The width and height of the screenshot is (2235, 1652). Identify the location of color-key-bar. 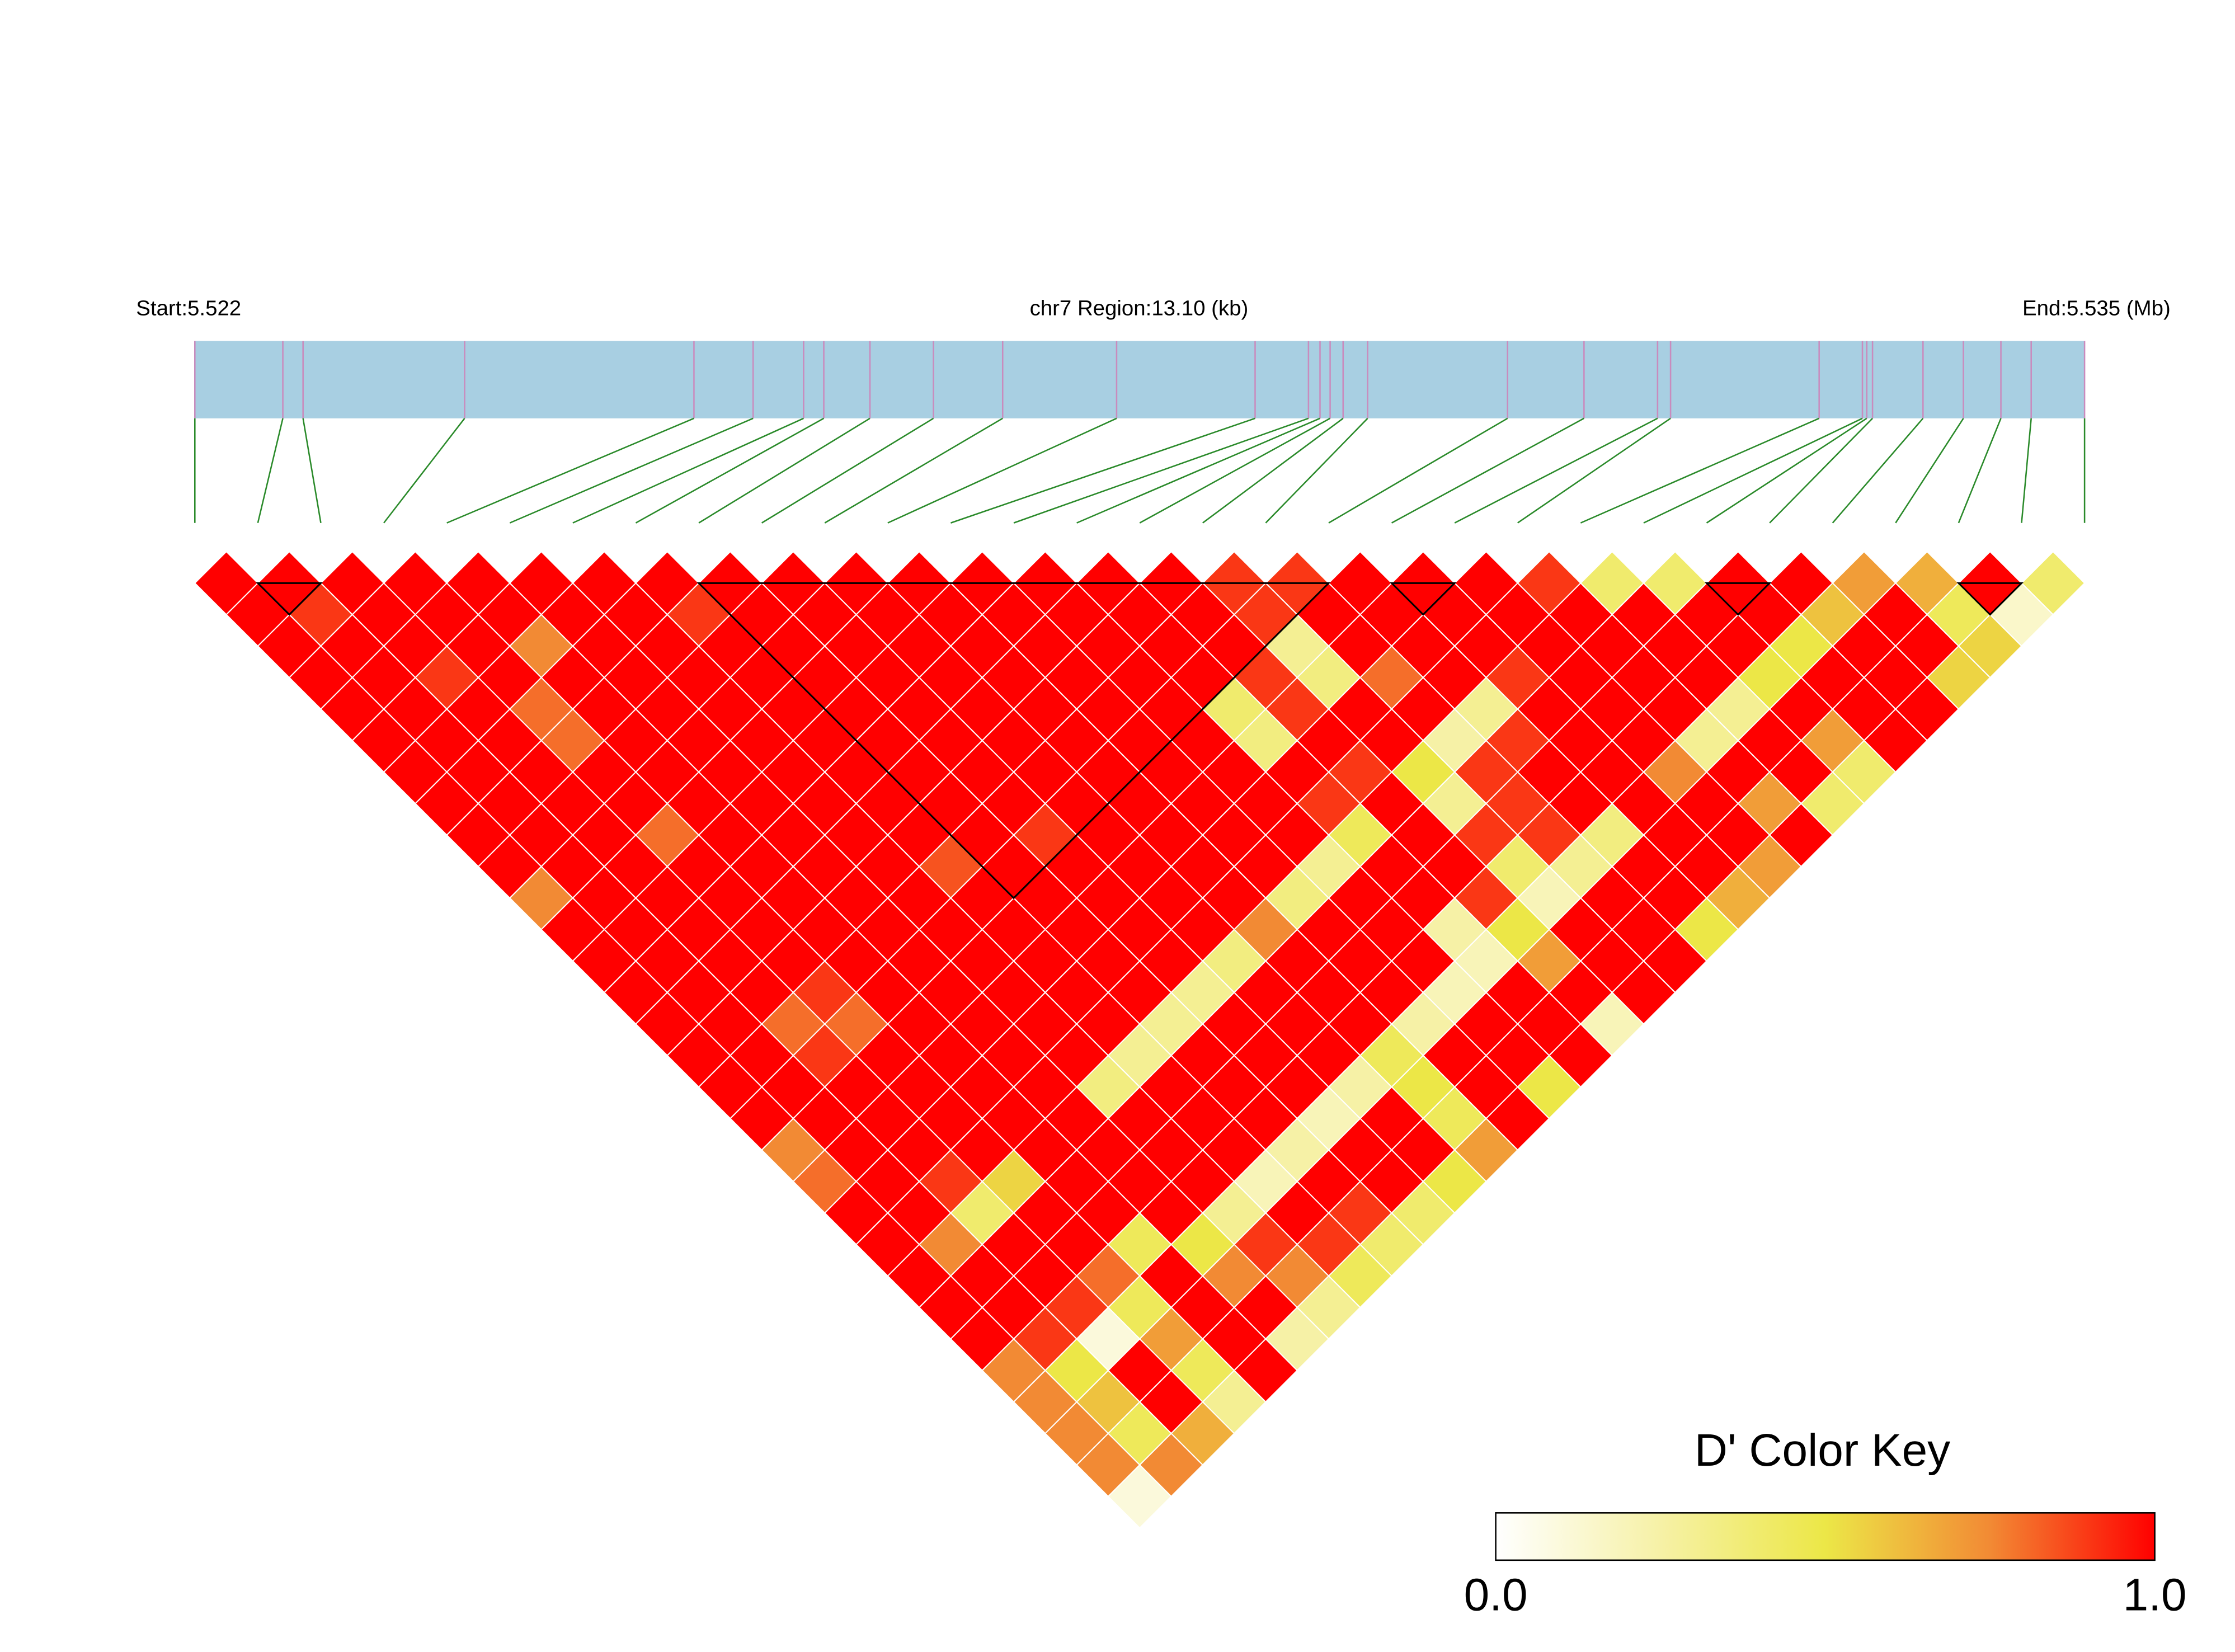
(1825, 1536).